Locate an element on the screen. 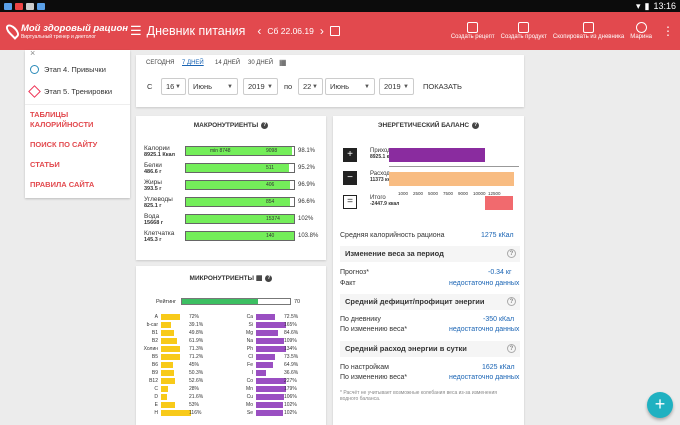  micro-name: C is located at coordinates (156, 389).